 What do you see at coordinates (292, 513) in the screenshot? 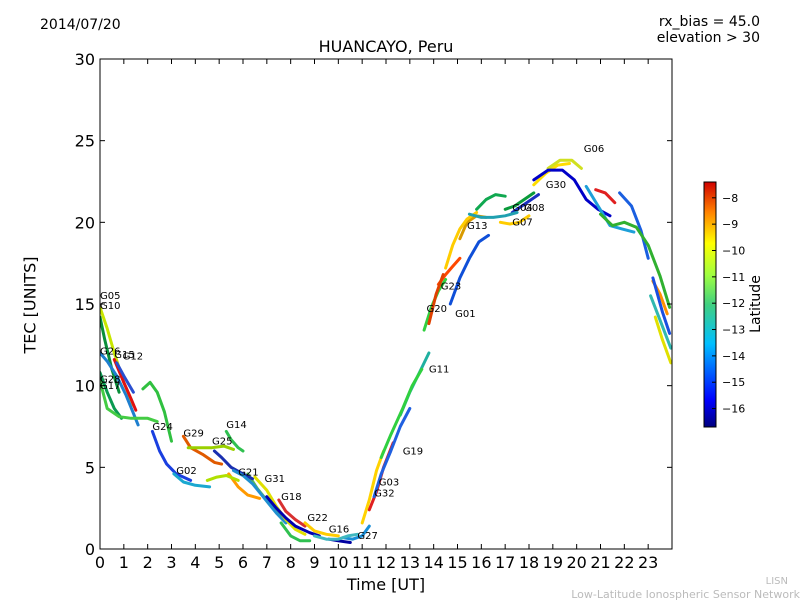
I see `series-G18` at bounding box center [292, 513].